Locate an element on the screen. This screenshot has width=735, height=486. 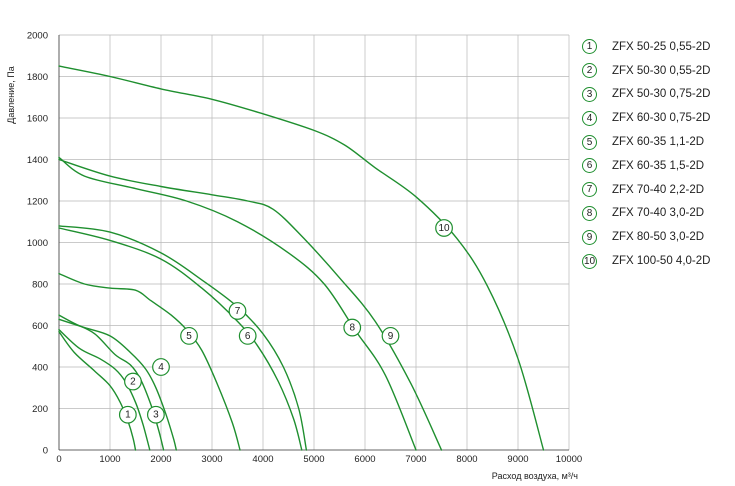
legend-label: ZFX 60-35 1,1-2D is located at coordinates (658, 142).